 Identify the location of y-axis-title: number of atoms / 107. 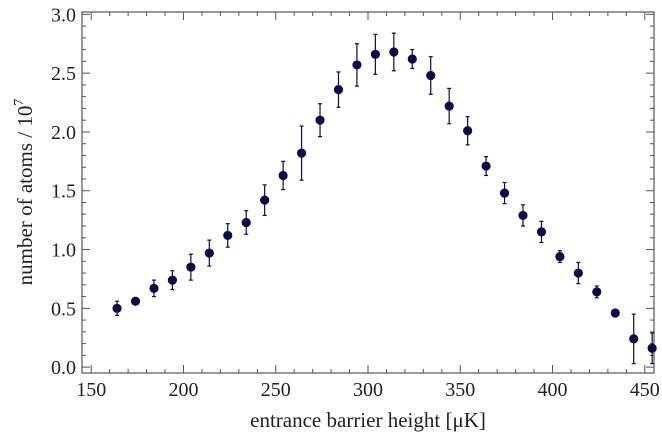
(24, 192).